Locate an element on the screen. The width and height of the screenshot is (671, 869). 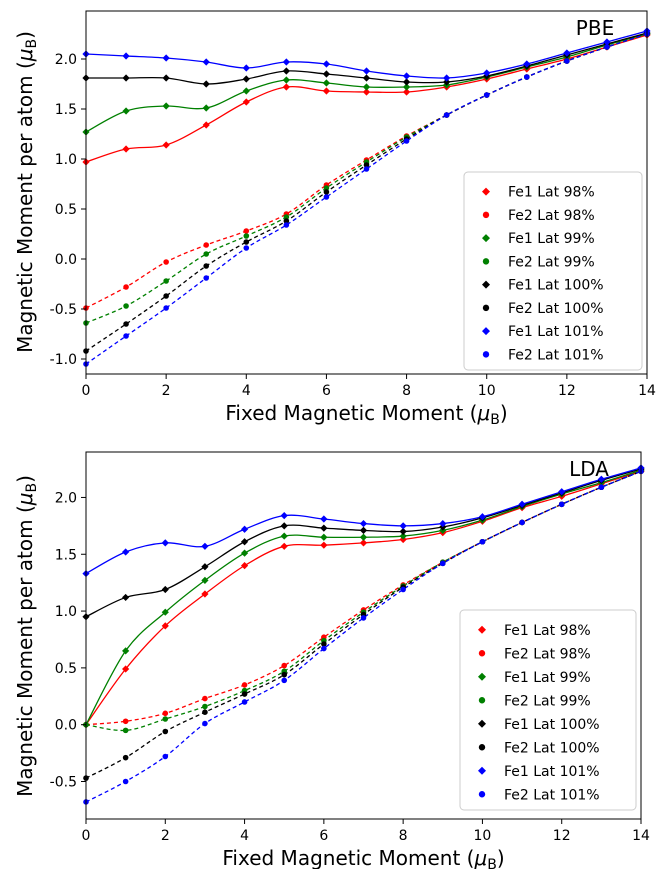
x-tick-label: 4 is located at coordinates (246, 391).